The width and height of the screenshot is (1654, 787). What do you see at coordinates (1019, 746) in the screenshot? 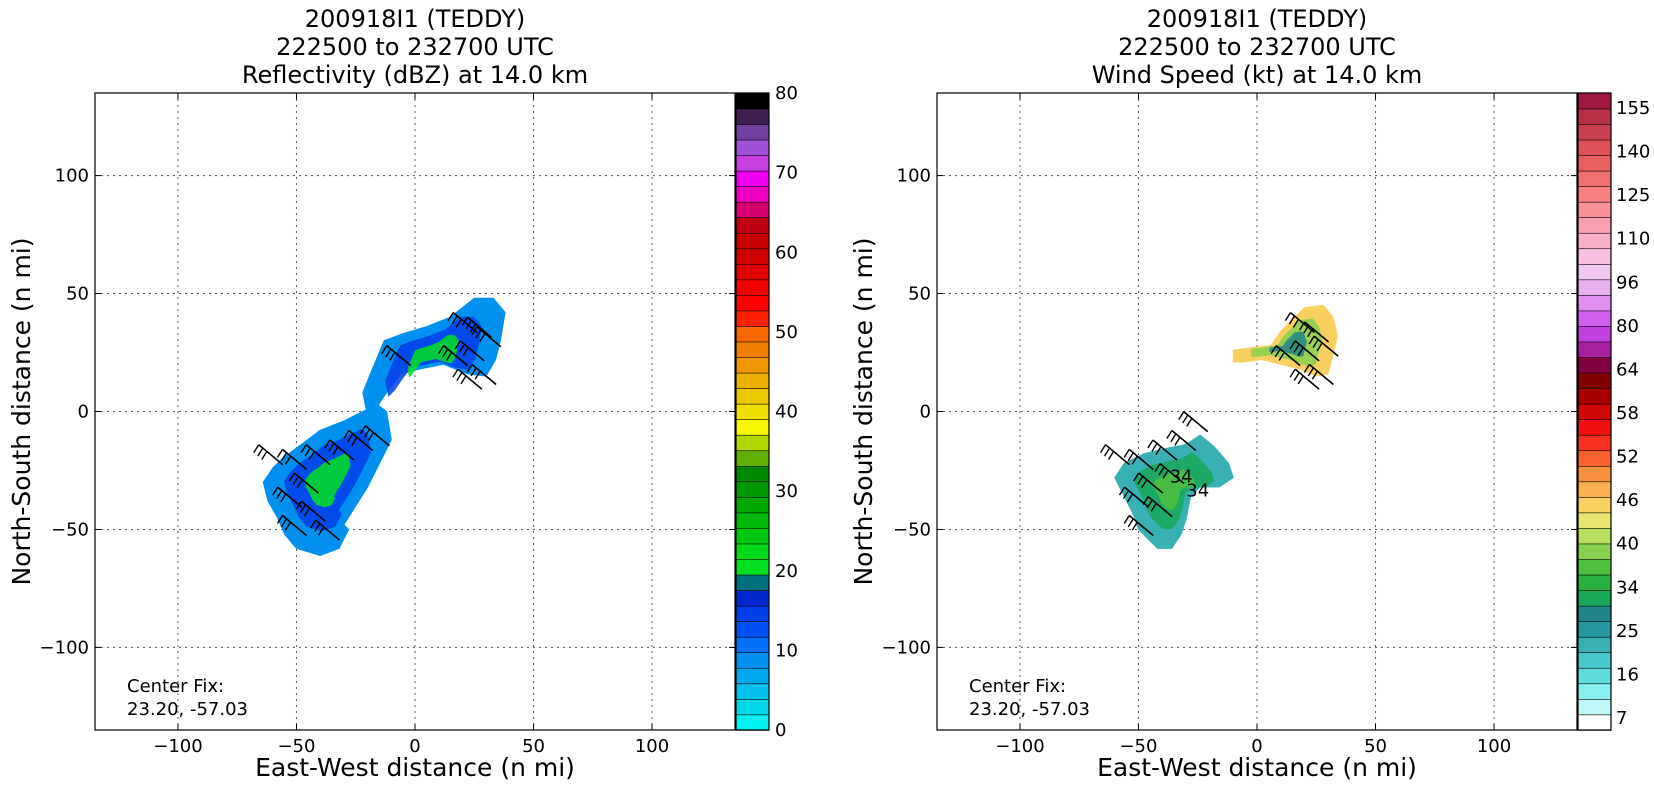
I see `x-tick-label: −100` at bounding box center [1019, 746].